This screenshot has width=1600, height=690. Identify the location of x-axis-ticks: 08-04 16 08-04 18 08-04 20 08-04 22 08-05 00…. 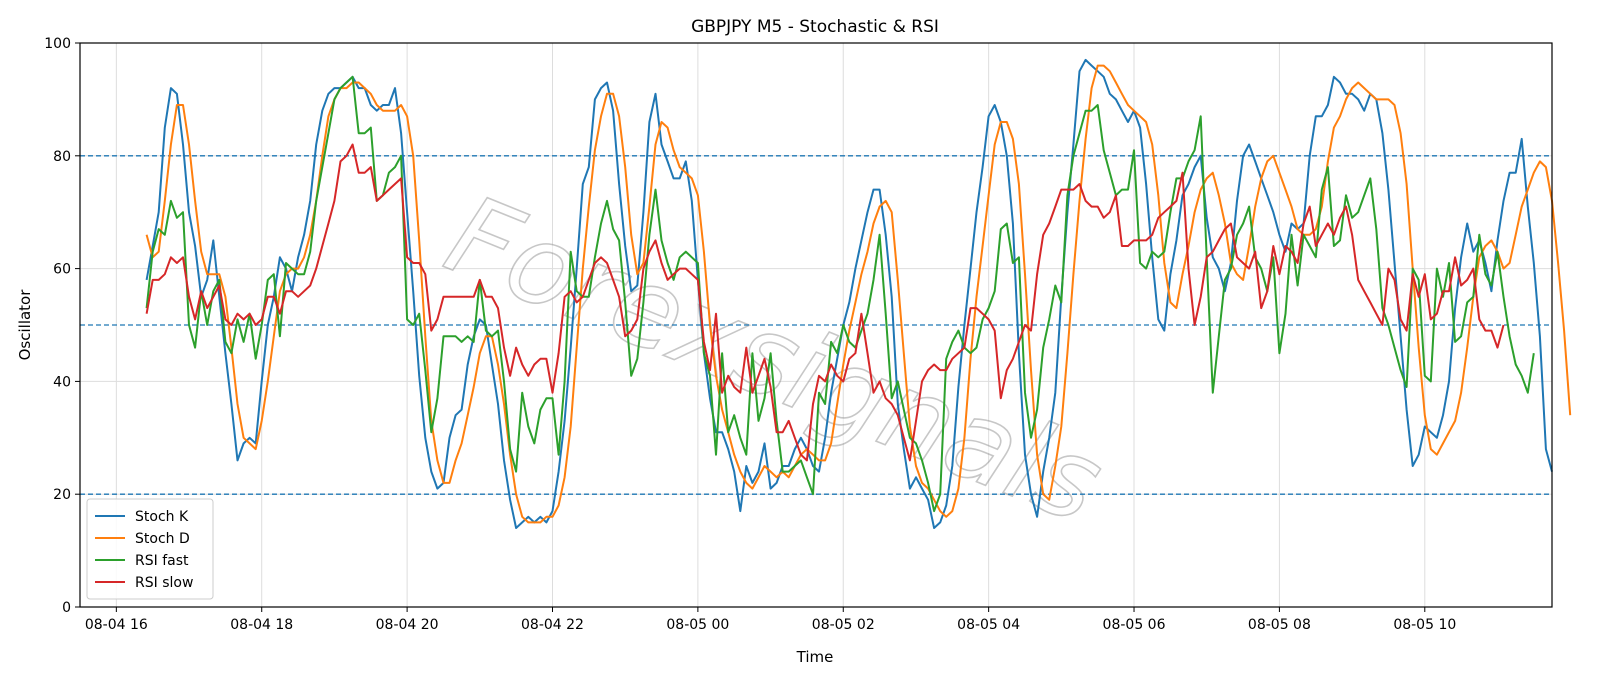
(770, 620).